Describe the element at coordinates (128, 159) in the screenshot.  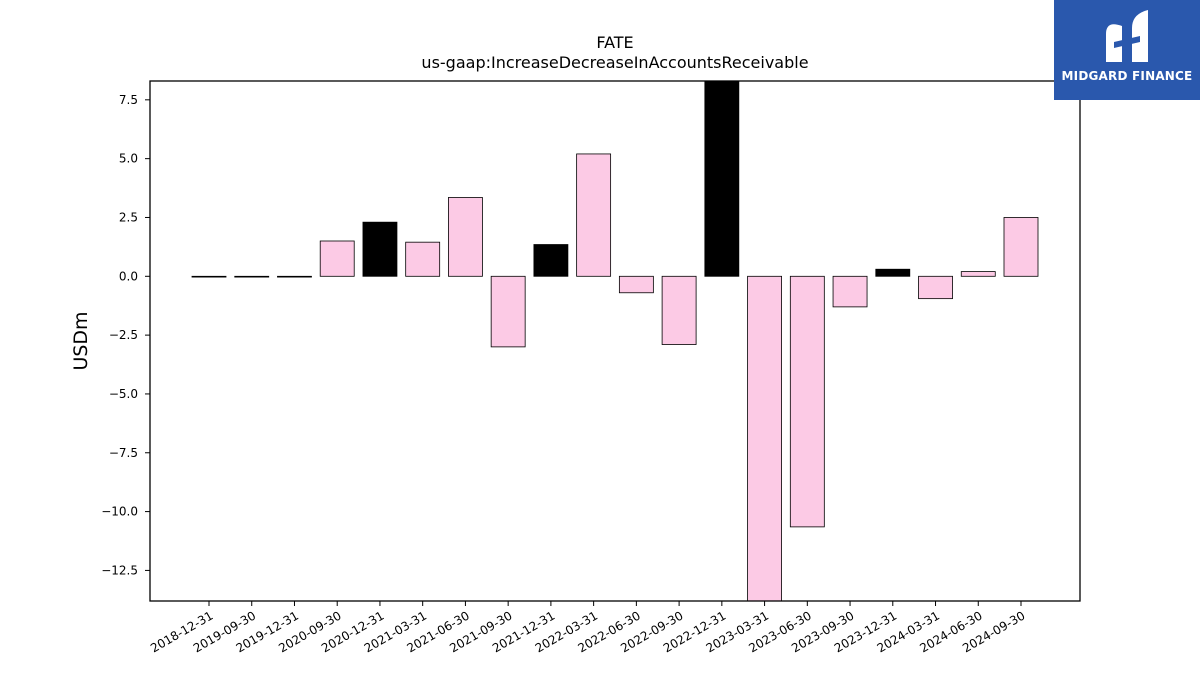
I see `y-tick-label: 5.0` at that location.